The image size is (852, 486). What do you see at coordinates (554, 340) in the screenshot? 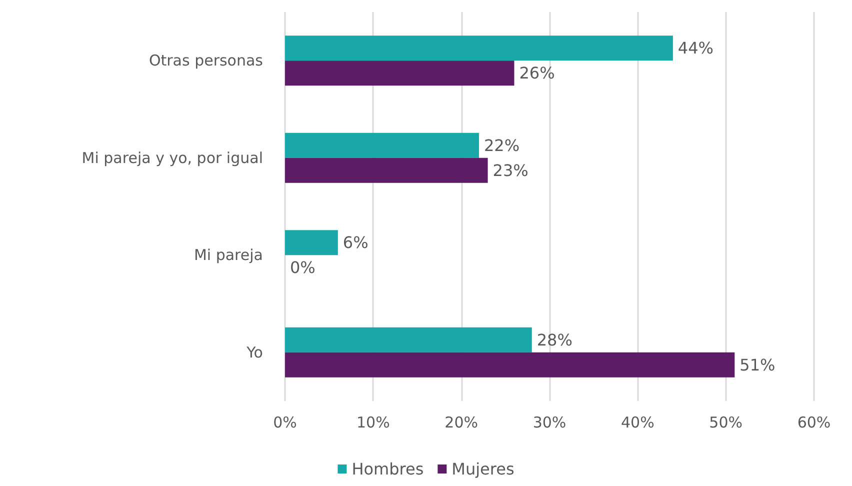
I see `data-label: 28%` at bounding box center [554, 340].